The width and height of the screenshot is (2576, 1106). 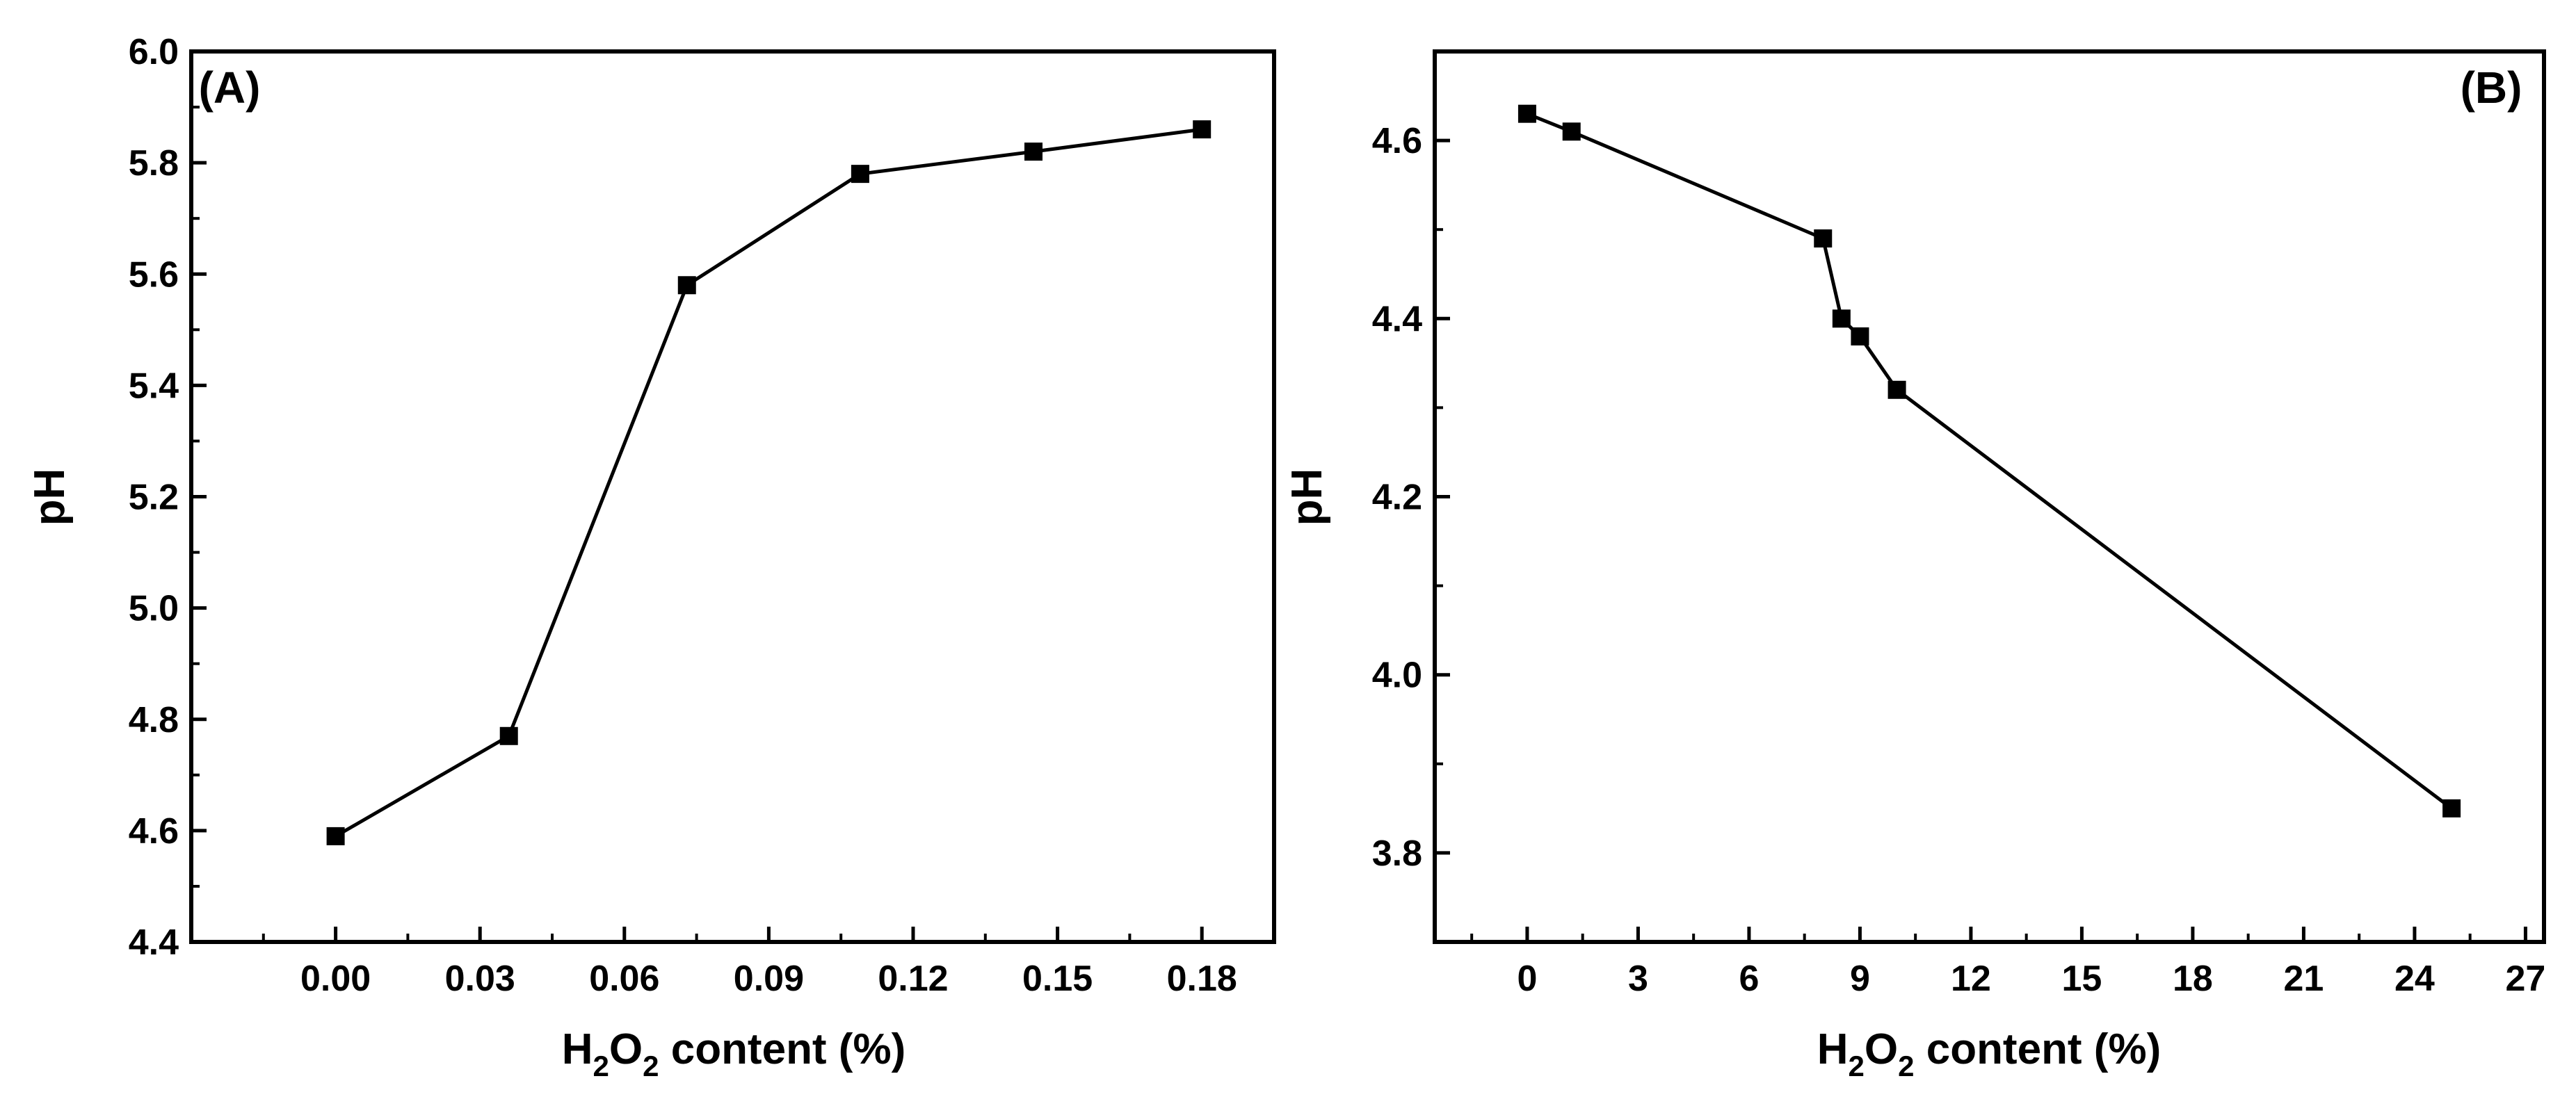 I want to click on x-axis-label-a-sub2: 2, so click(x=651, y=1066).